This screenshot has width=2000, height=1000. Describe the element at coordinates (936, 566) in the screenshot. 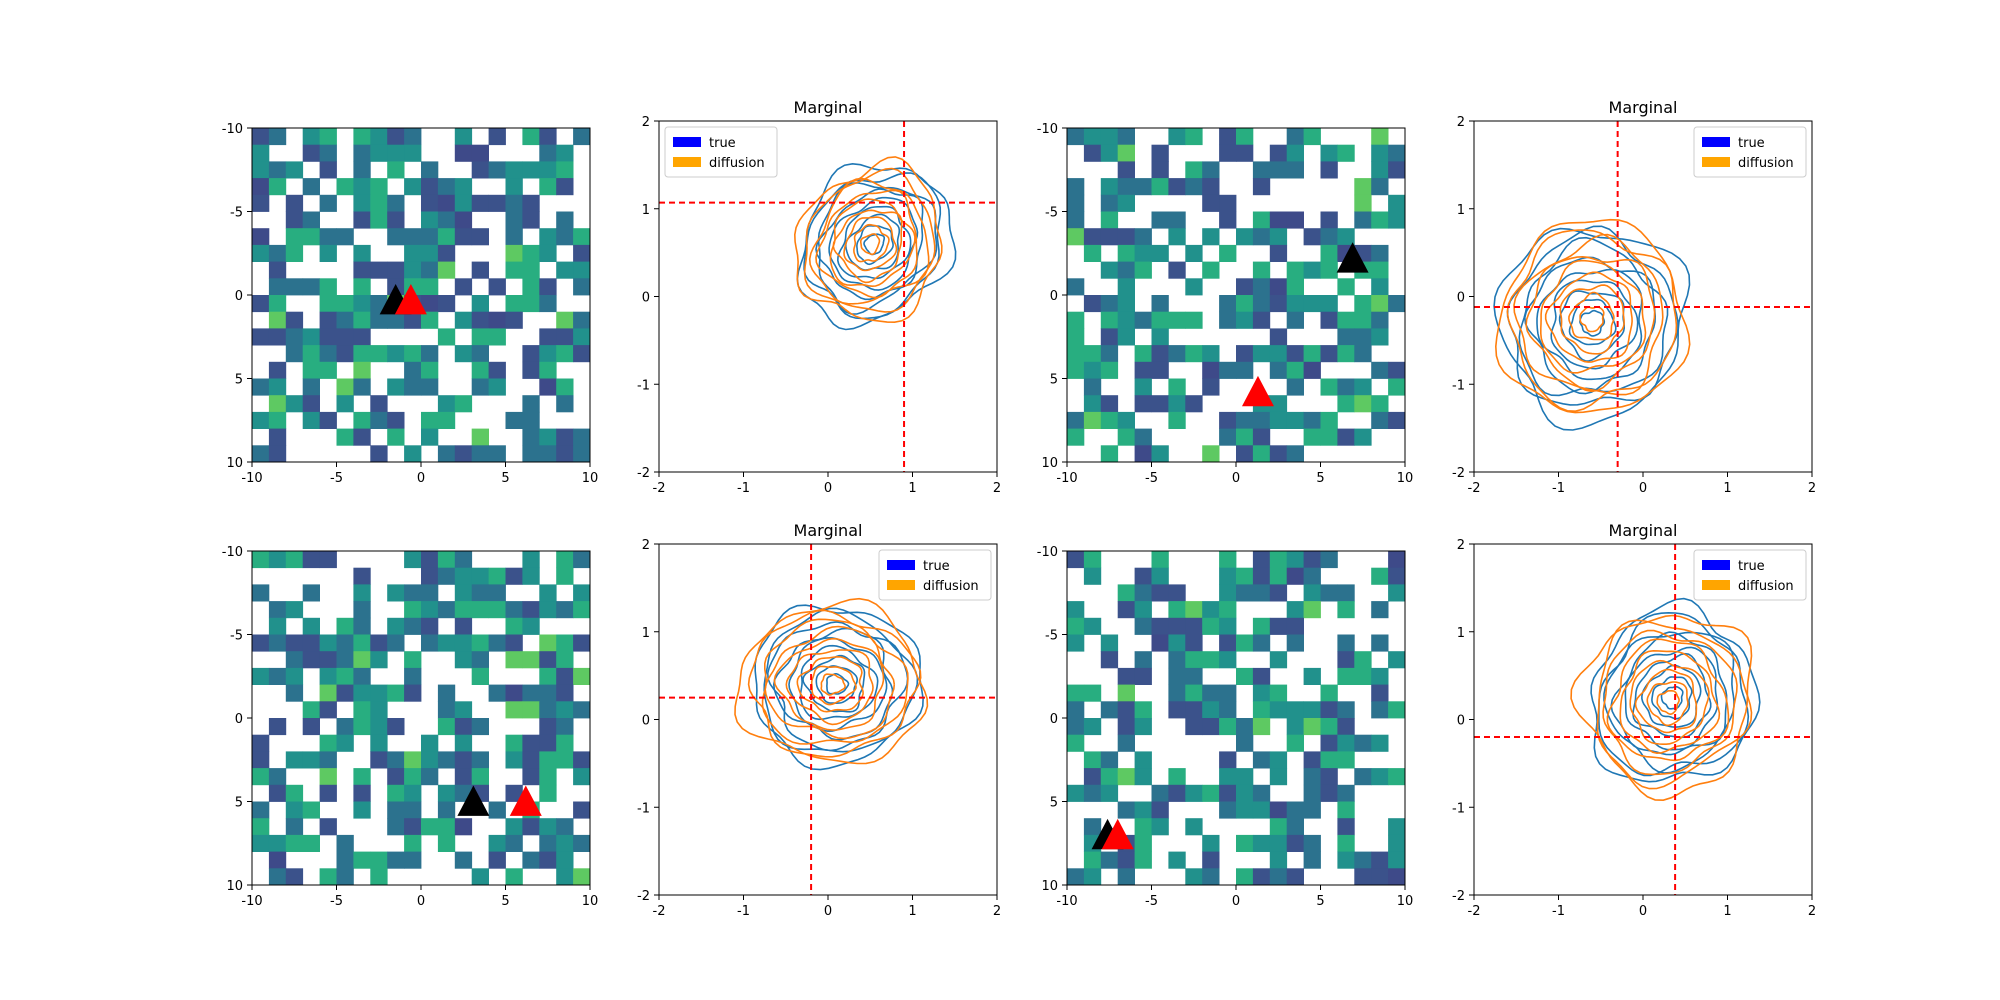

I see `legend-label-true: true` at that location.